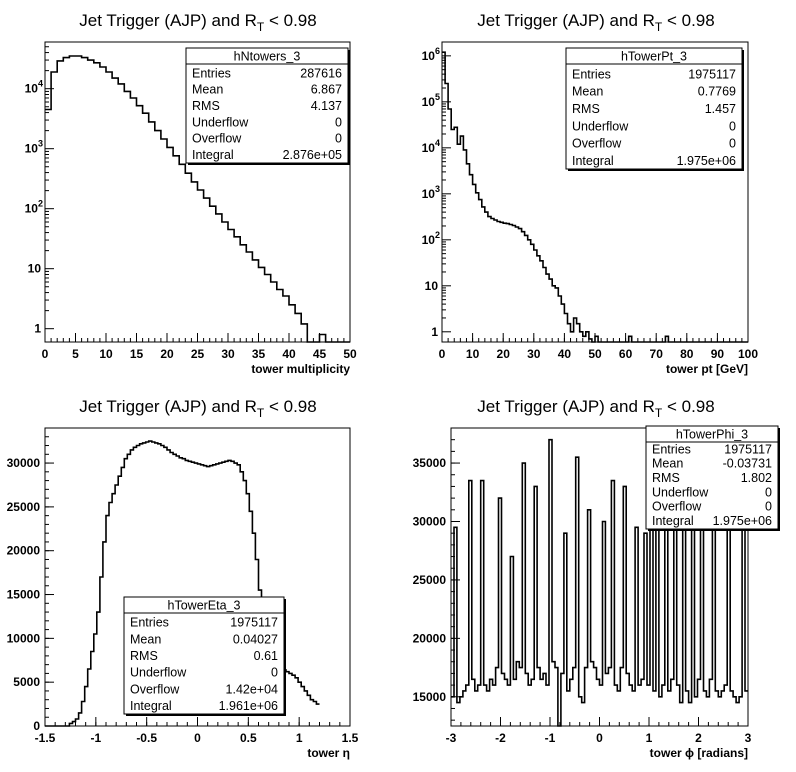 The height and width of the screenshot is (772, 796). Describe the element at coordinates (197, 199) in the screenshot. I see `histogram-line` at that location.